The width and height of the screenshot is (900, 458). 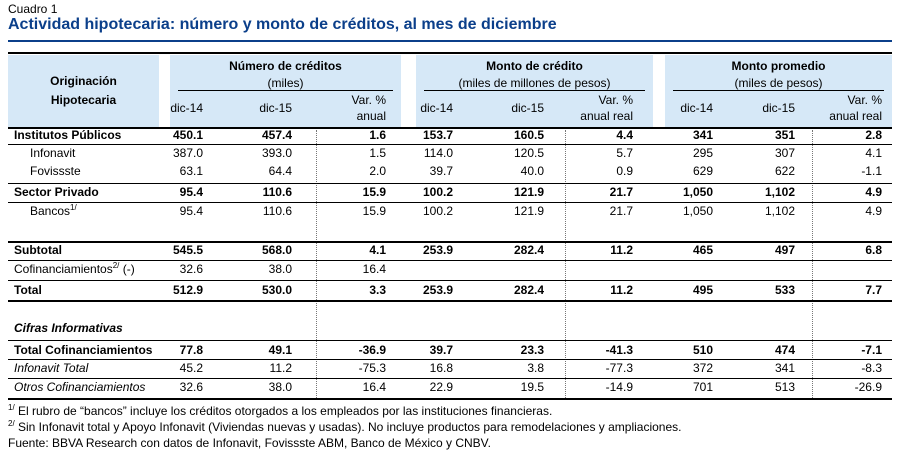 I want to click on table-cell: 295, so click(x=702, y=153).